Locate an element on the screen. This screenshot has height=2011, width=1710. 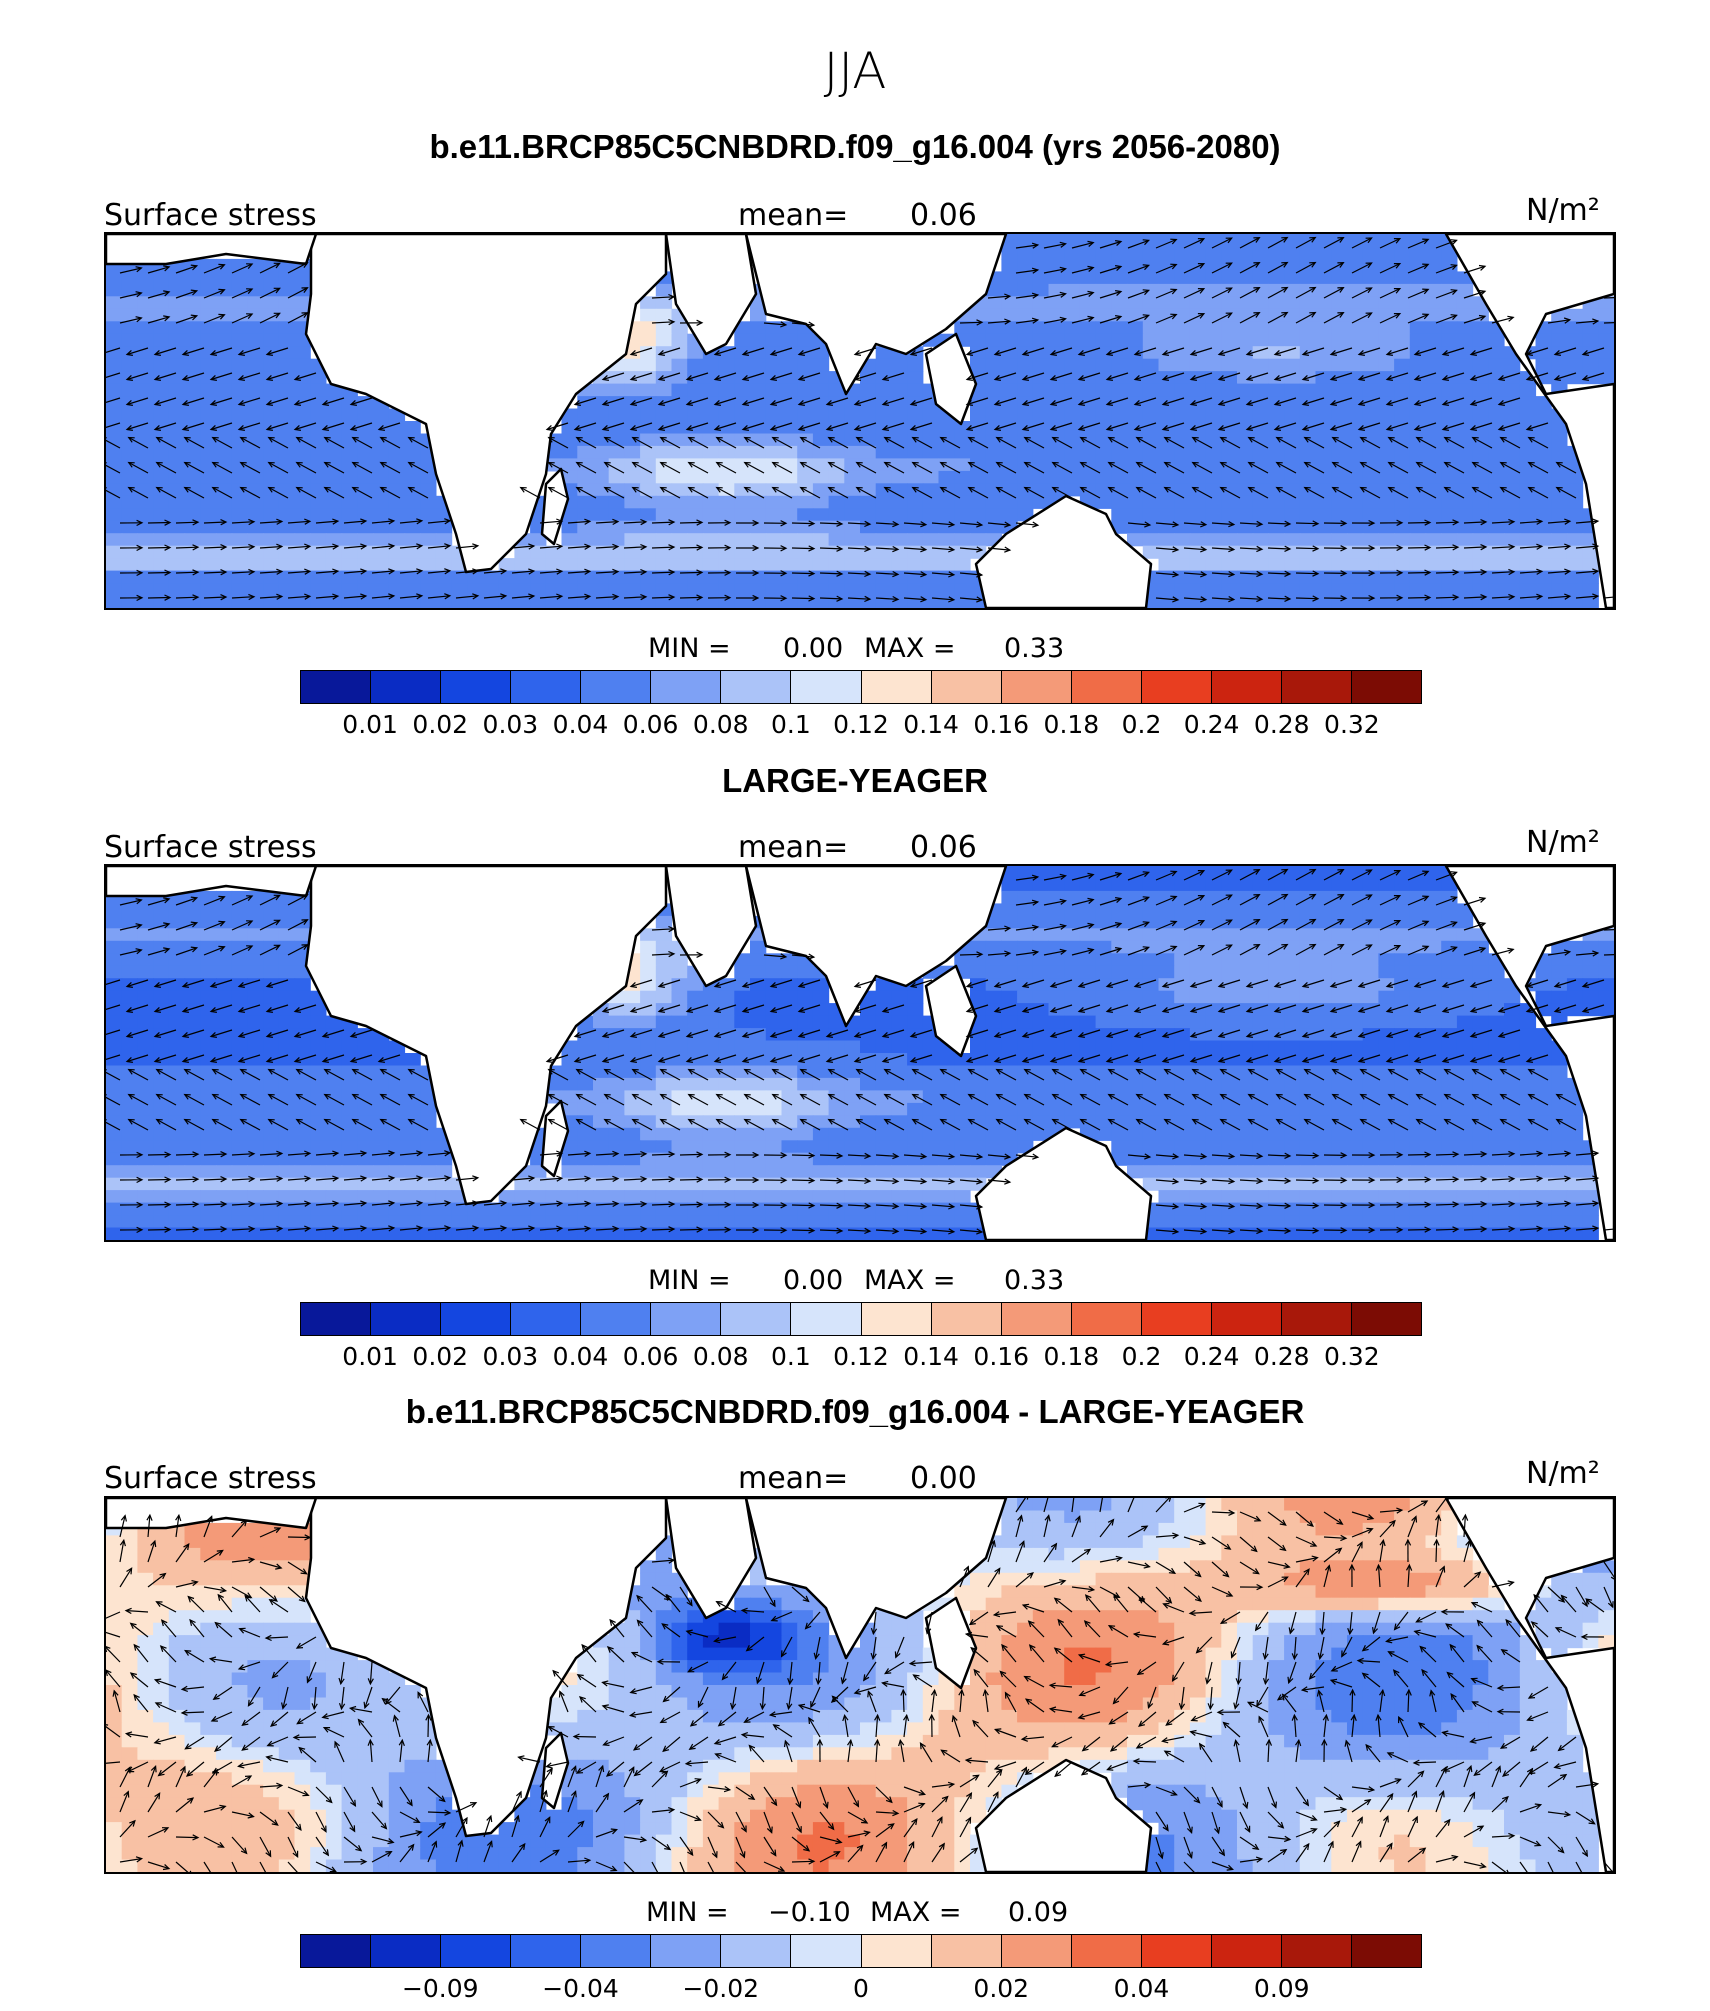
panel-1-max-label: MAX = is located at coordinates (910, 648).